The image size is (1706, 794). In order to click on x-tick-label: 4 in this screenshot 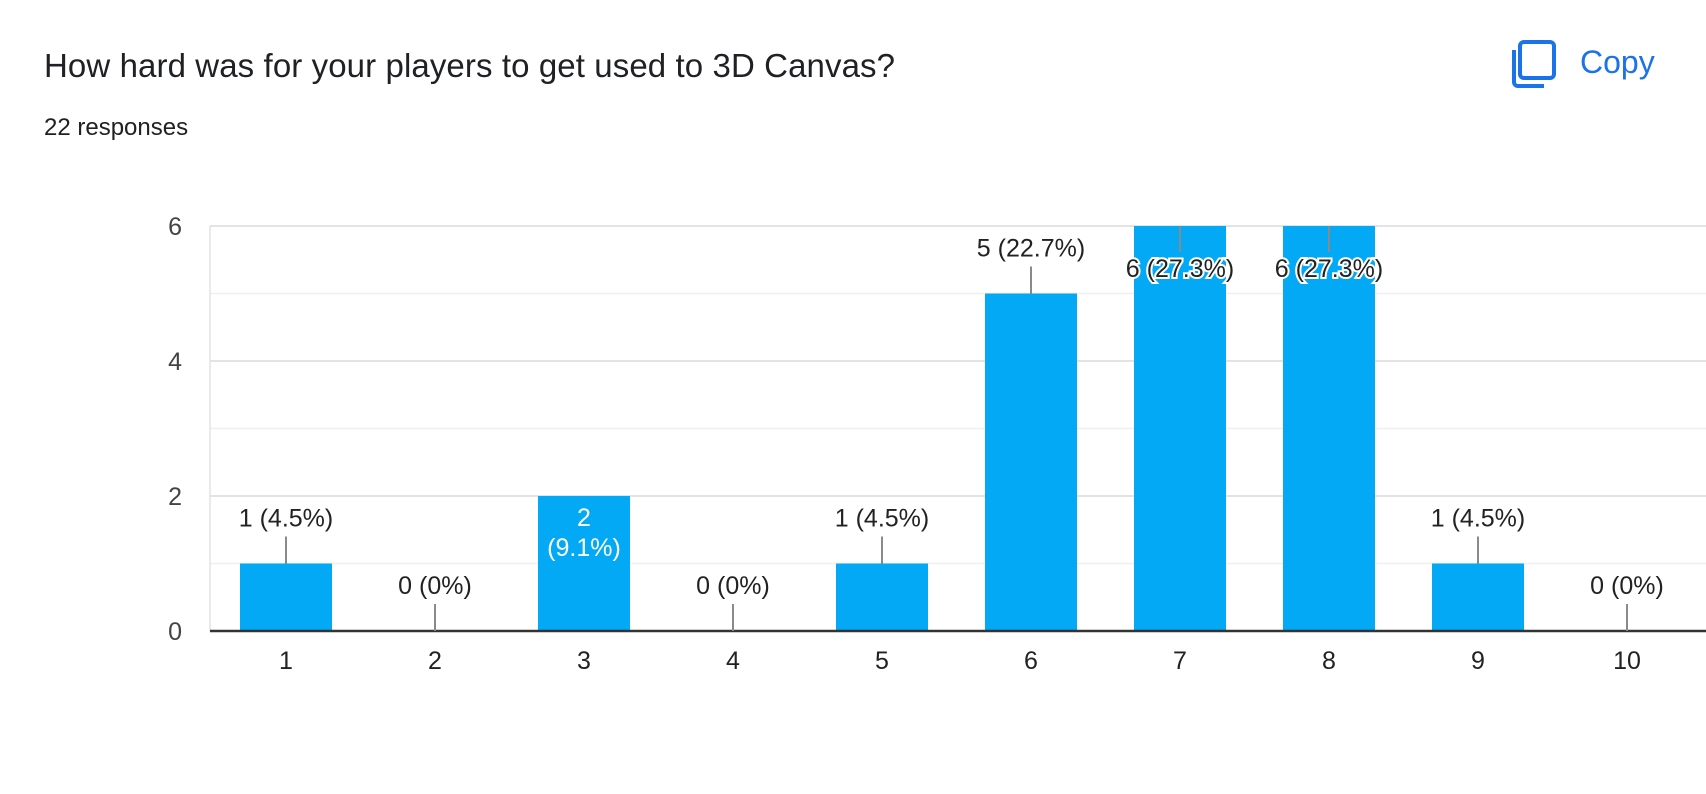, I will do `click(733, 661)`.